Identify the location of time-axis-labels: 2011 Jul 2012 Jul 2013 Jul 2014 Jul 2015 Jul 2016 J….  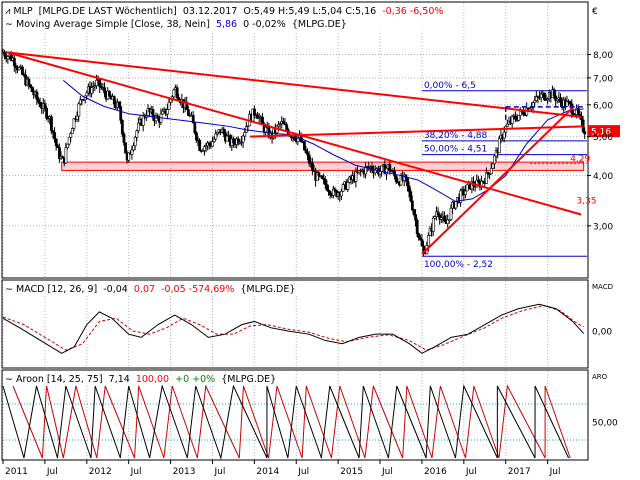
(281, 468).